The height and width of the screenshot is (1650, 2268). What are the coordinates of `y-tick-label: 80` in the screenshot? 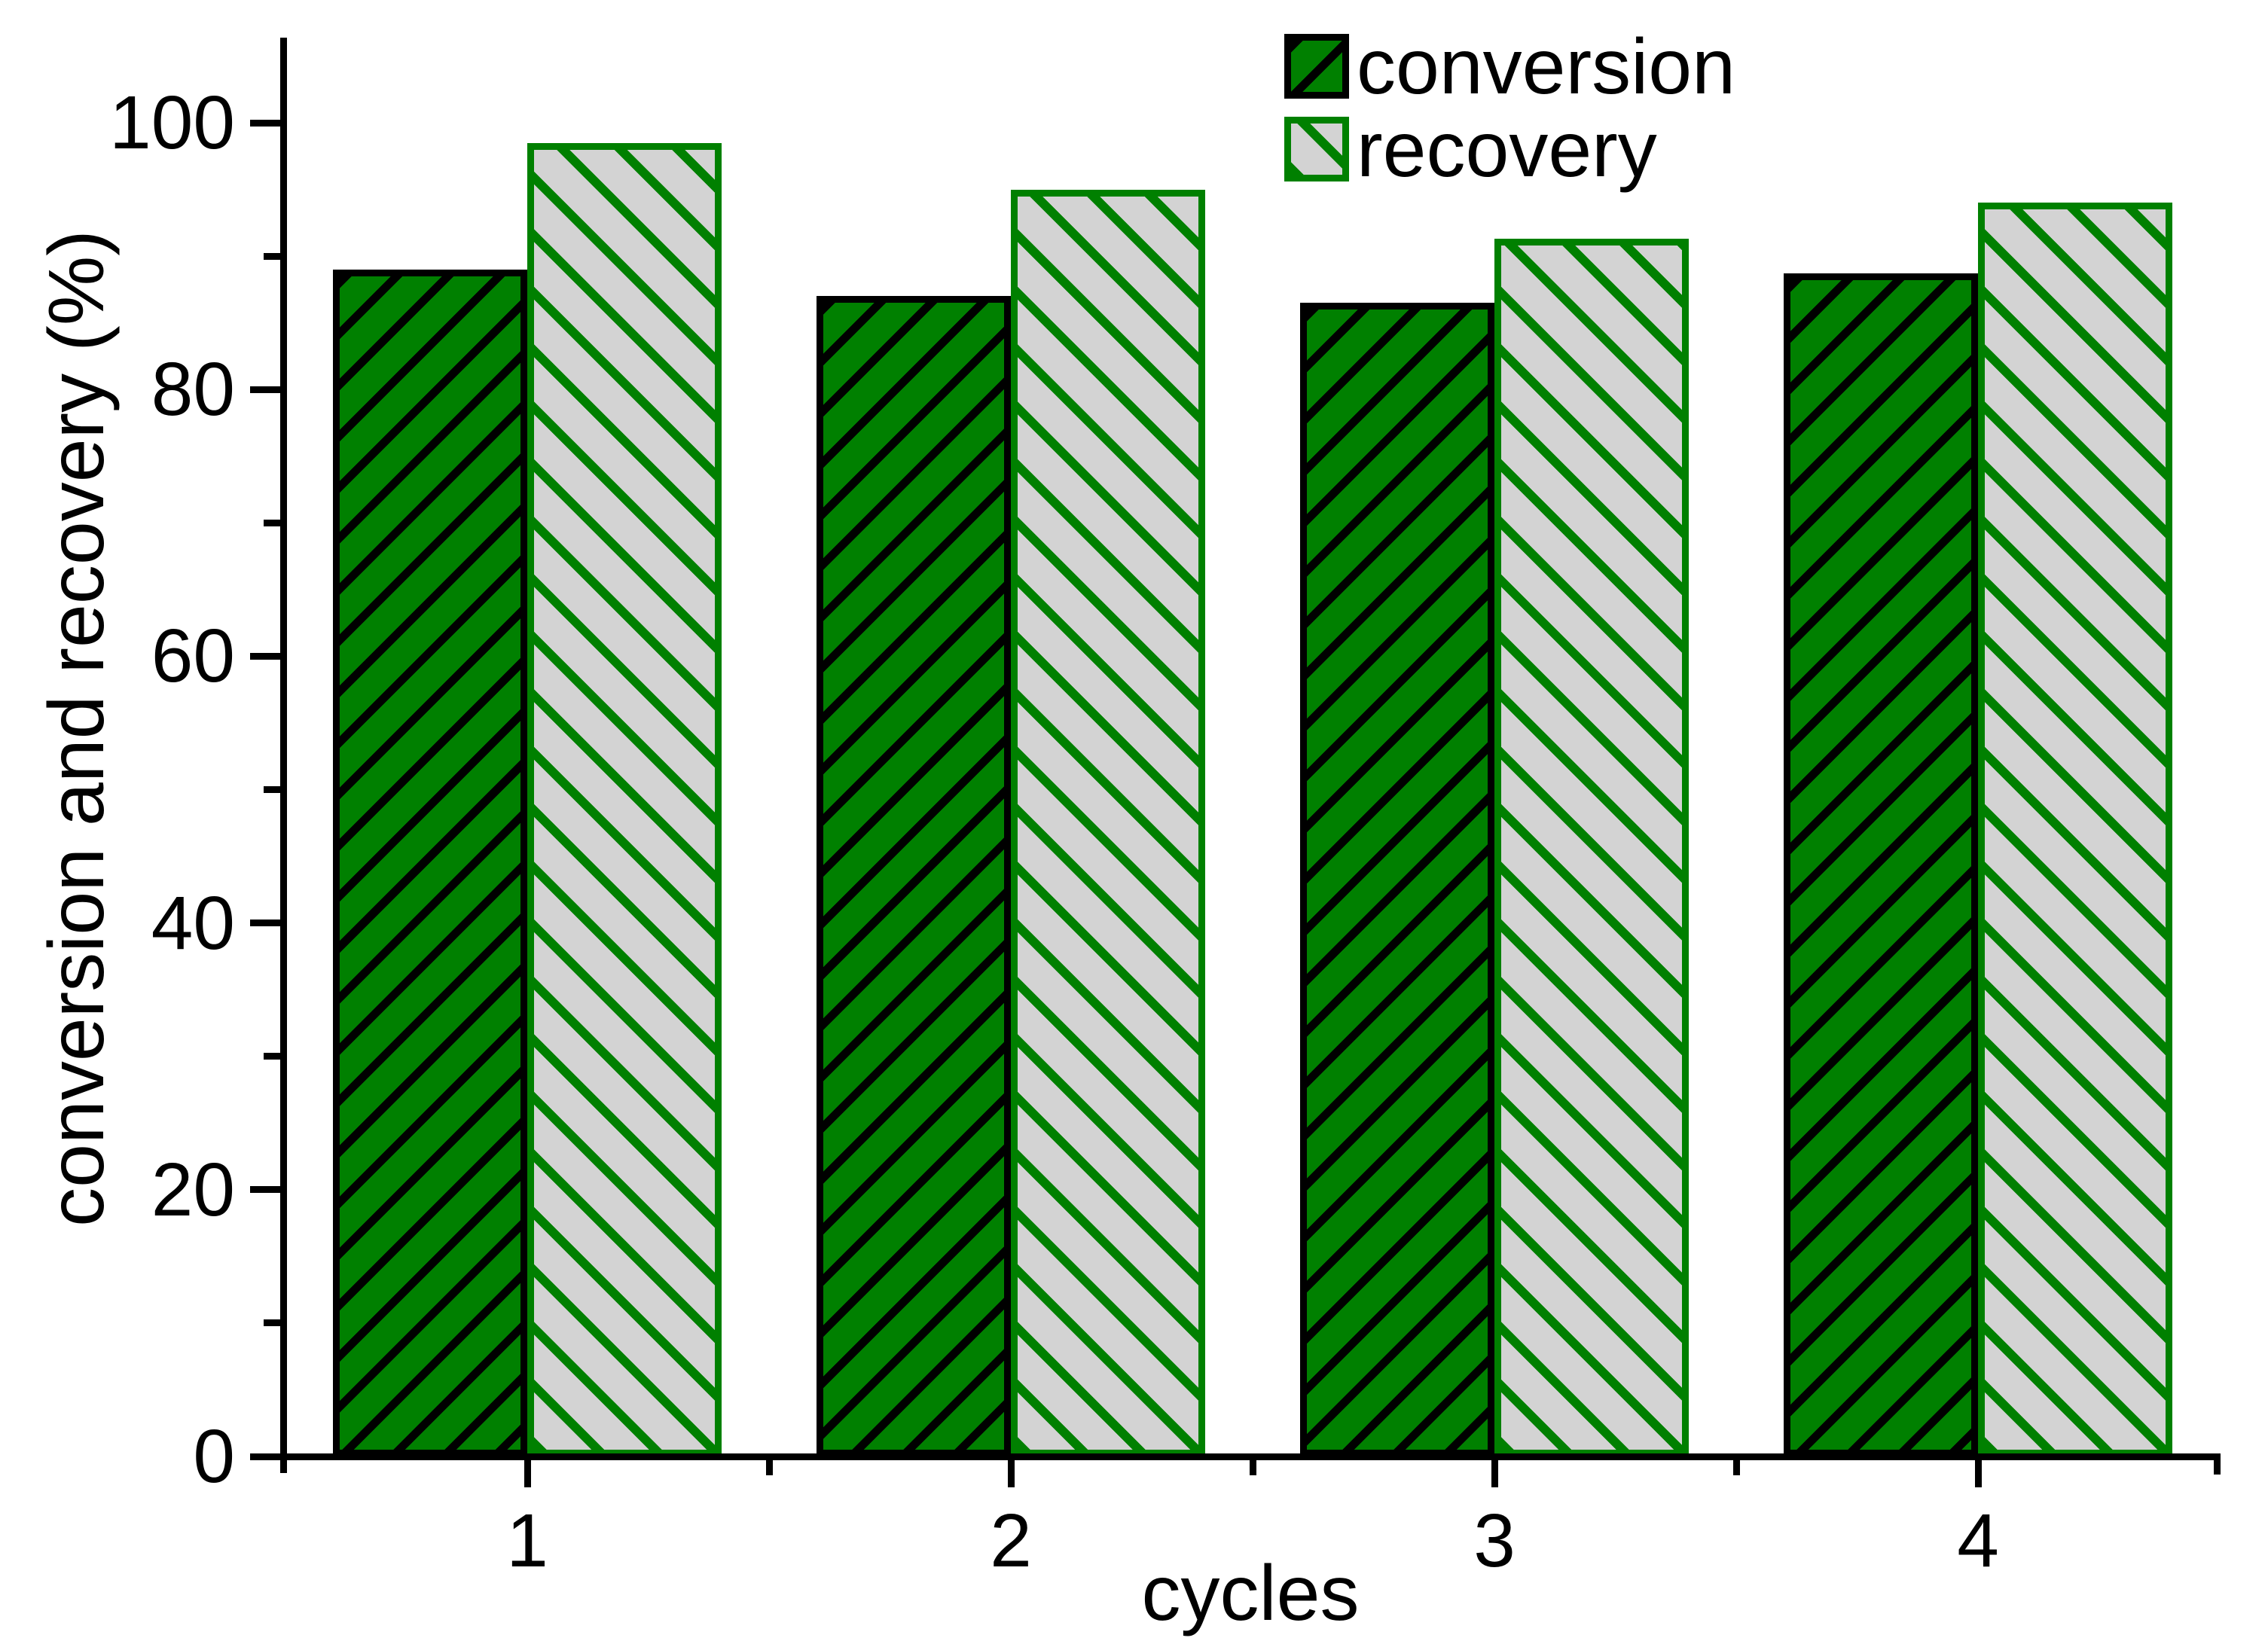 It's located at (193, 389).